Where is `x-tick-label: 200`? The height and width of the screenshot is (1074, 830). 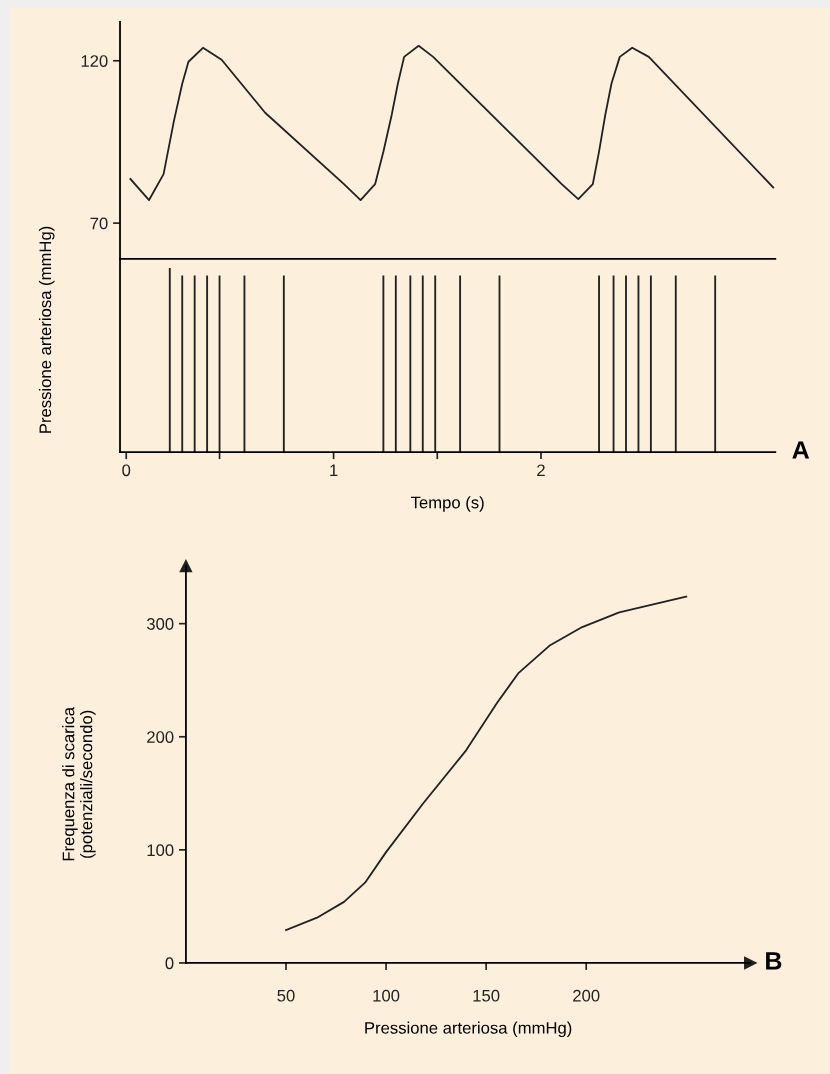 x-tick-label: 200 is located at coordinates (586, 995).